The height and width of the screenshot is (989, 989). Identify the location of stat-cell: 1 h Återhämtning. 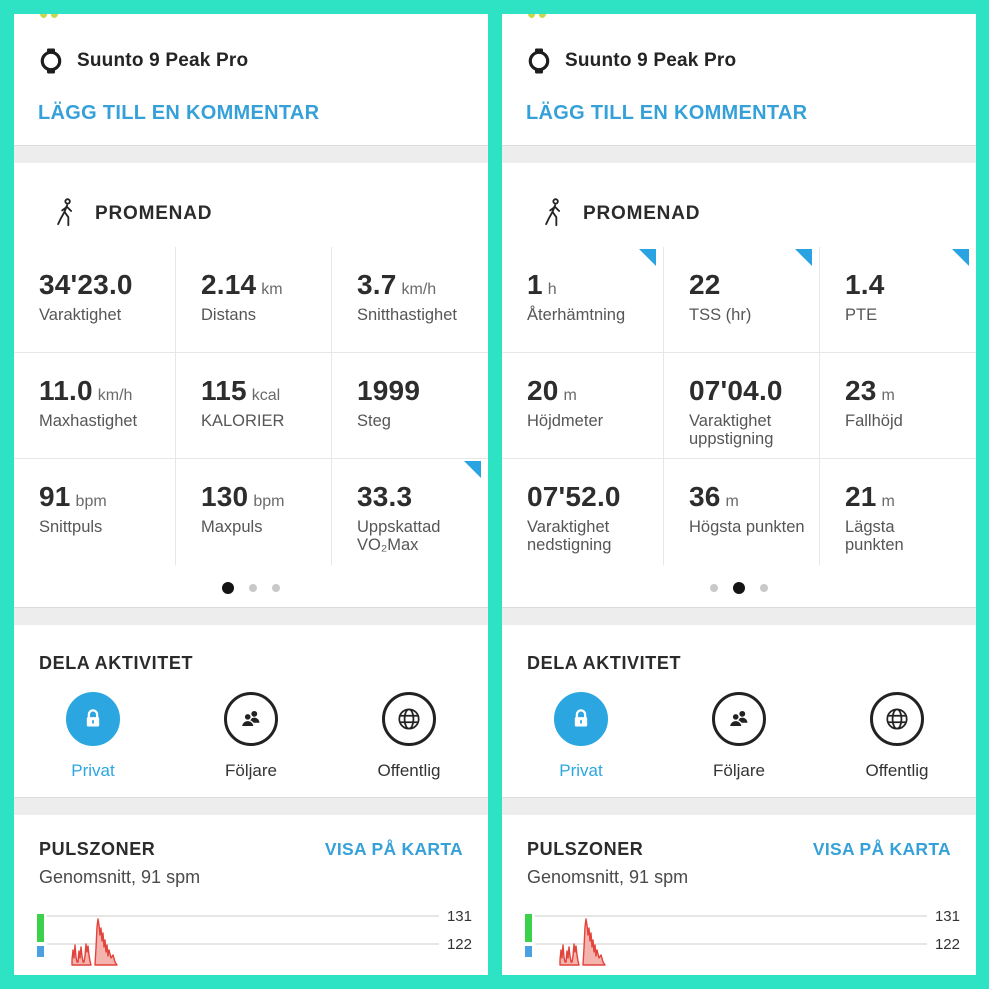
(583, 300).